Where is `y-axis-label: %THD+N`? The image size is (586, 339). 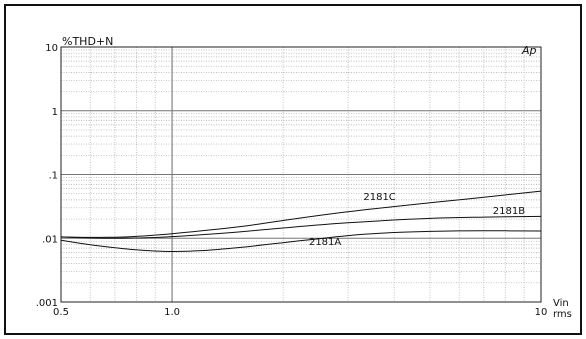 y-axis-label: %THD+N is located at coordinates (87, 41).